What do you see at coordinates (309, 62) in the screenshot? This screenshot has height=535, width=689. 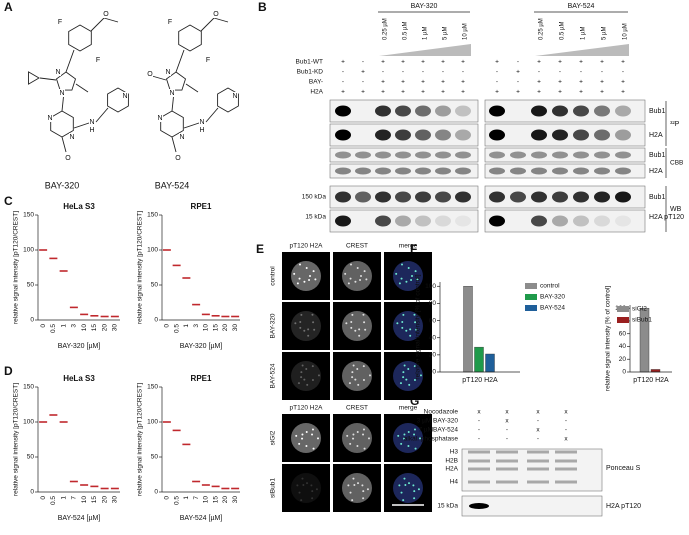 I see `row-label: Bub1-WT` at bounding box center [309, 62].